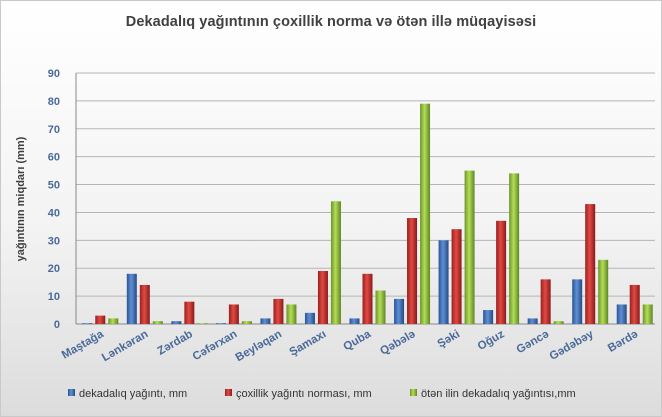  Describe the element at coordinates (545, 301) in the screenshot. I see `bar-Gəncə-series-1` at that location.